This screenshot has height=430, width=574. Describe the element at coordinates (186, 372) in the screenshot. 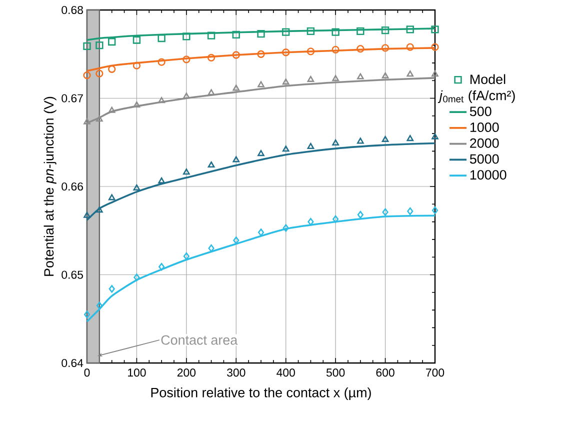

I see `x-tick-label: 200` at that location.